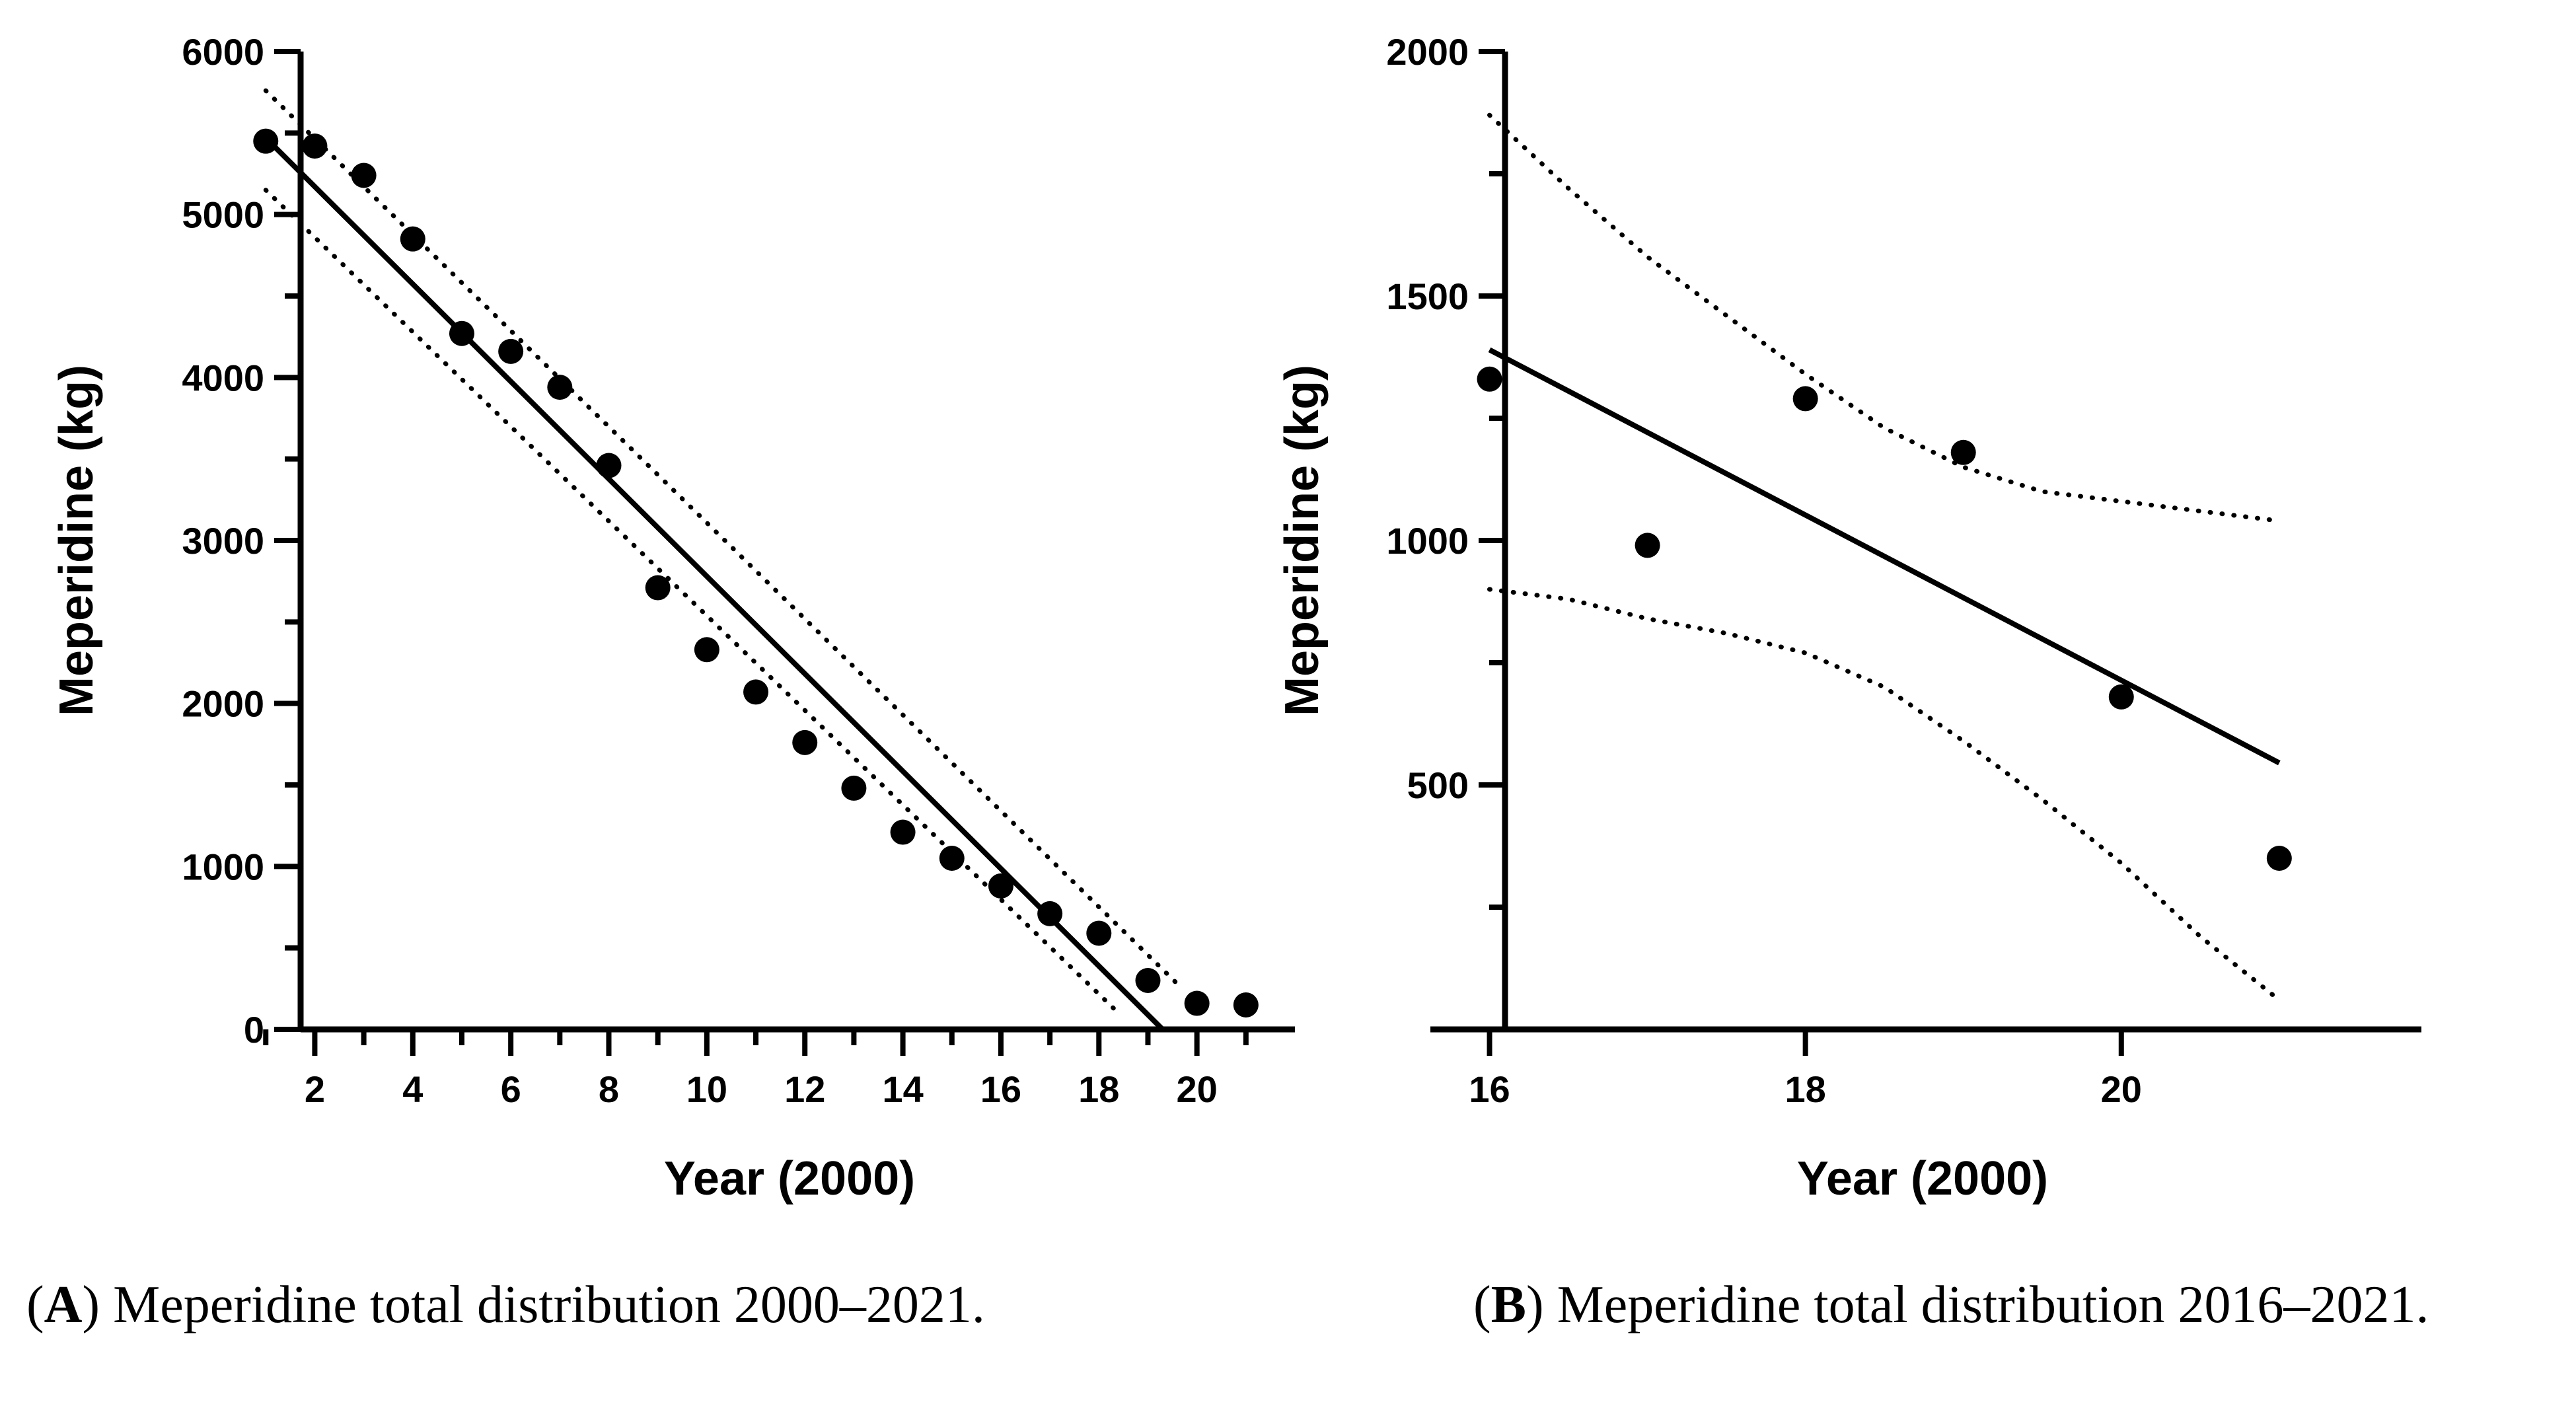 The image size is (2576, 1406). Describe the element at coordinates (706, 1089) in the screenshot. I see `panel-a-x-tick-label: 10` at that location.